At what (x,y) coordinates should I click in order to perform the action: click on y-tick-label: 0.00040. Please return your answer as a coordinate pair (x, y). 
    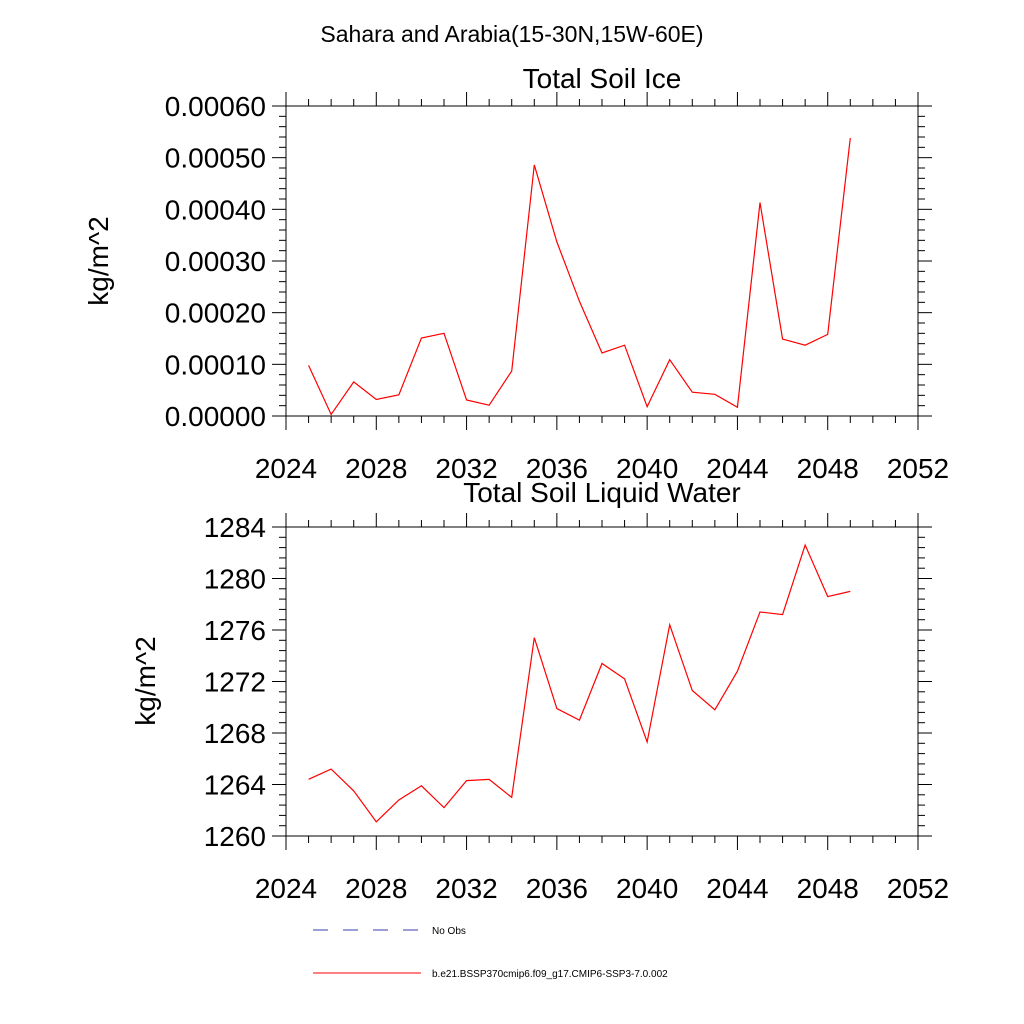
    Looking at the image, I should click on (215, 209).